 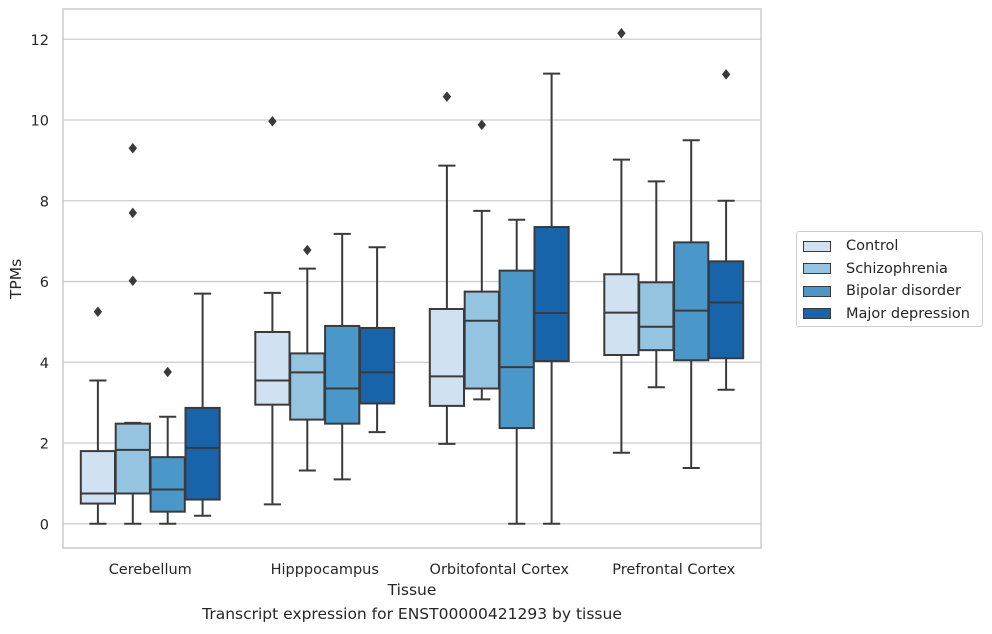 I want to click on y-tick-label: 10, so click(x=40, y=122).